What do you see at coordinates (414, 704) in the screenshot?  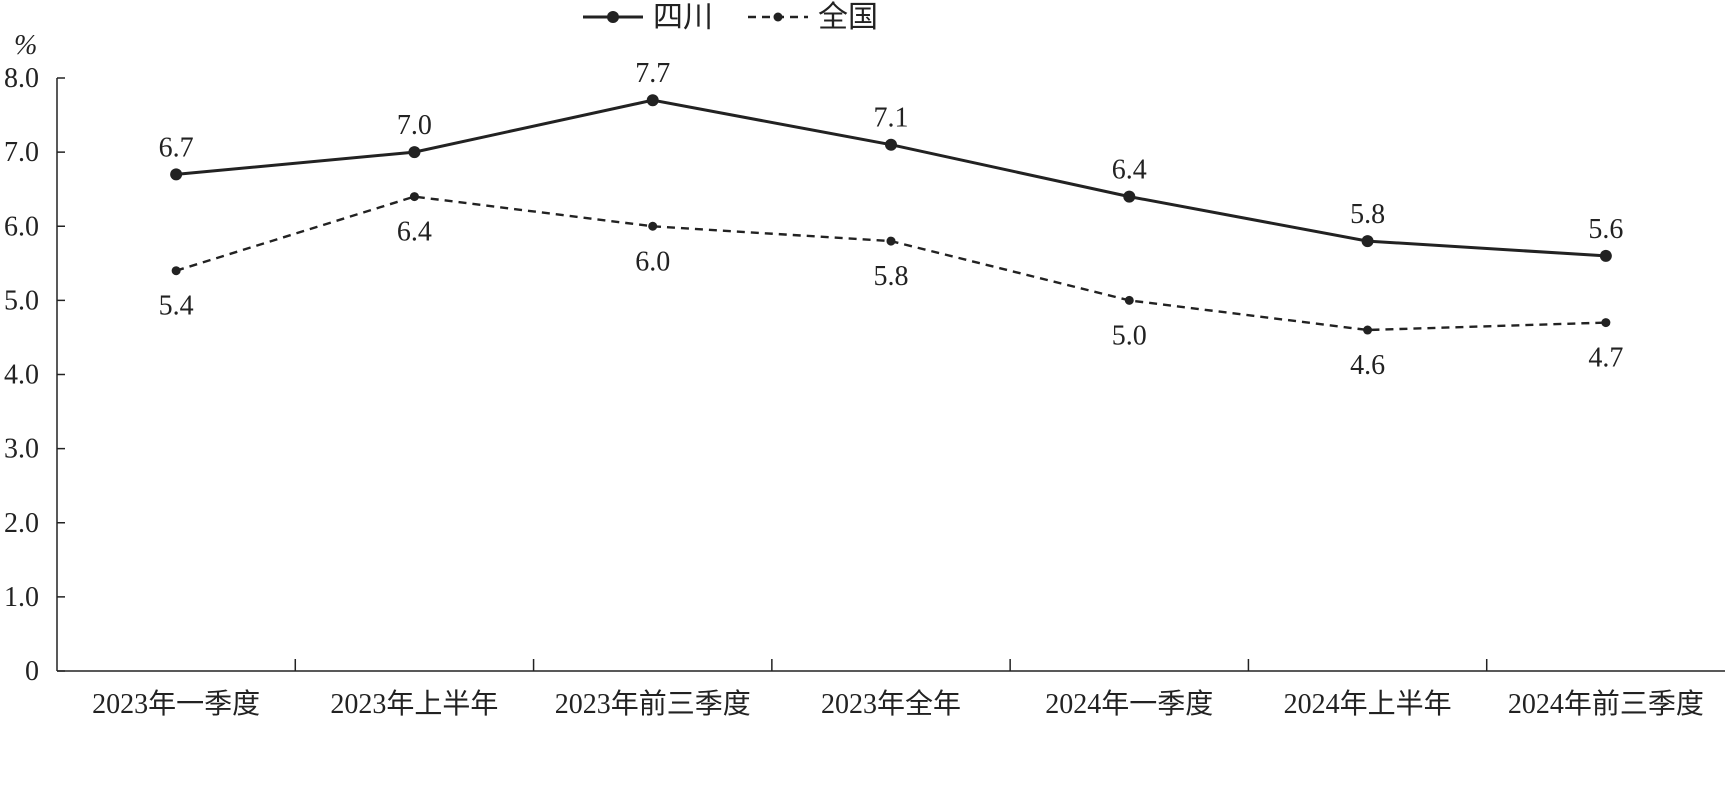 I see `x-category-label: 2023年上半年` at bounding box center [414, 704].